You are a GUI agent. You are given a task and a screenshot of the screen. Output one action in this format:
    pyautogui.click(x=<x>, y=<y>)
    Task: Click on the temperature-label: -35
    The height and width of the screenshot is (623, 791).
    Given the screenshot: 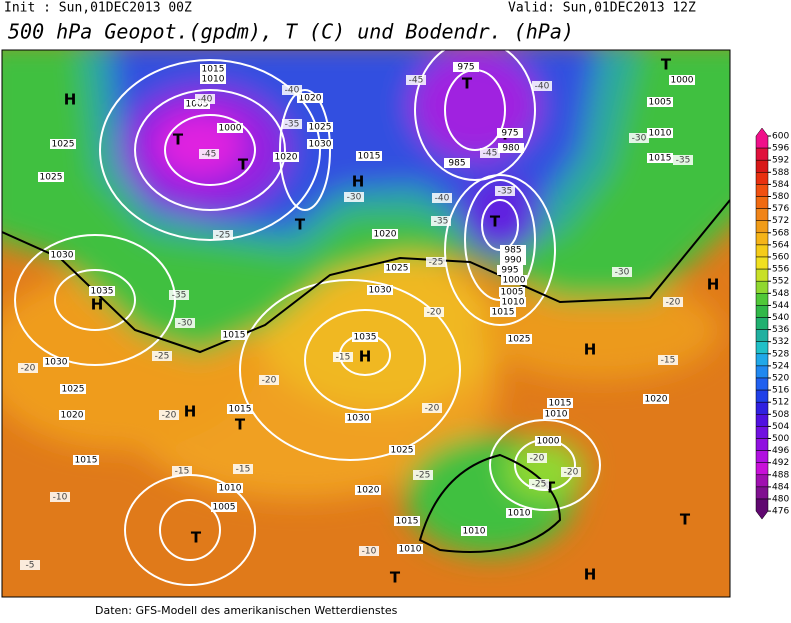 What is the action you would take?
    pyautogui.click(x=179, y=296)
    